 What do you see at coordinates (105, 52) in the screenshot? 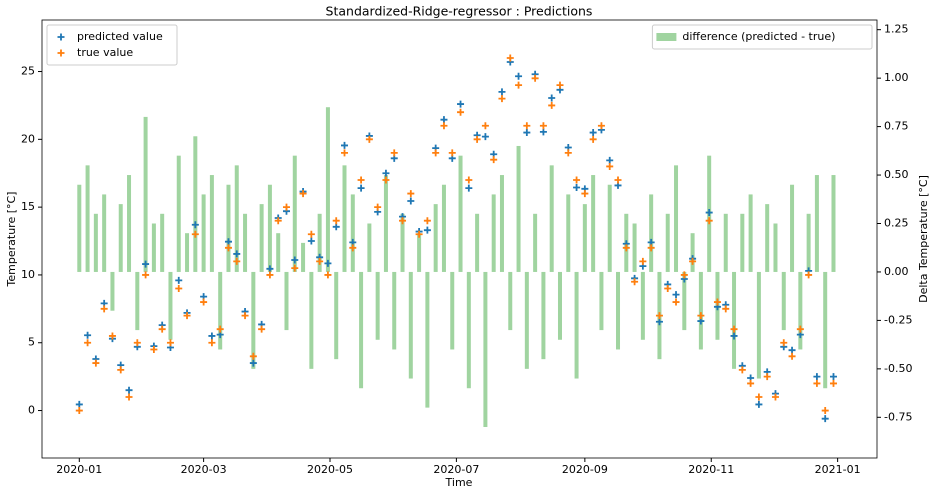
I see `legend-label: true value` at bounding box center [105, 52].